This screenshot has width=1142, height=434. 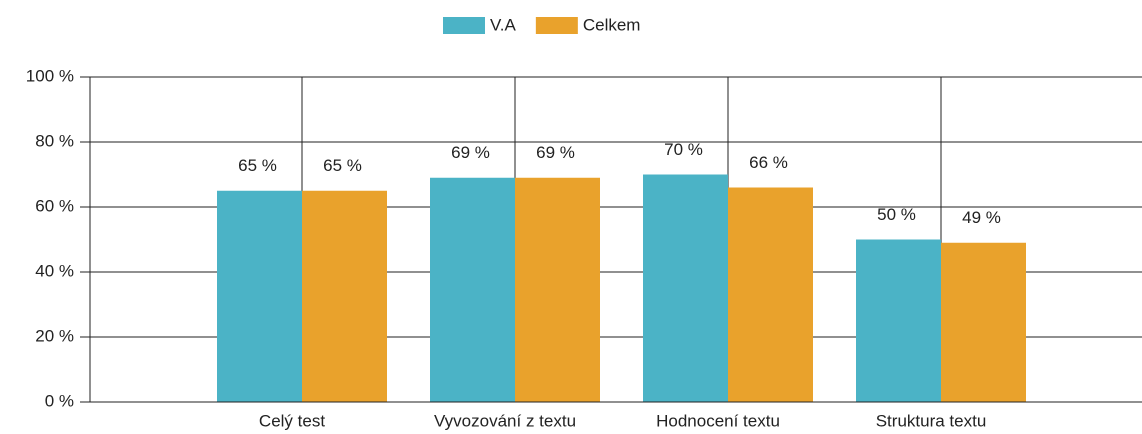 What do you see at coordinates (50, 75) in the screenshot?
I see `y-tick-label: 100 %` at bounding box center [50, 75].